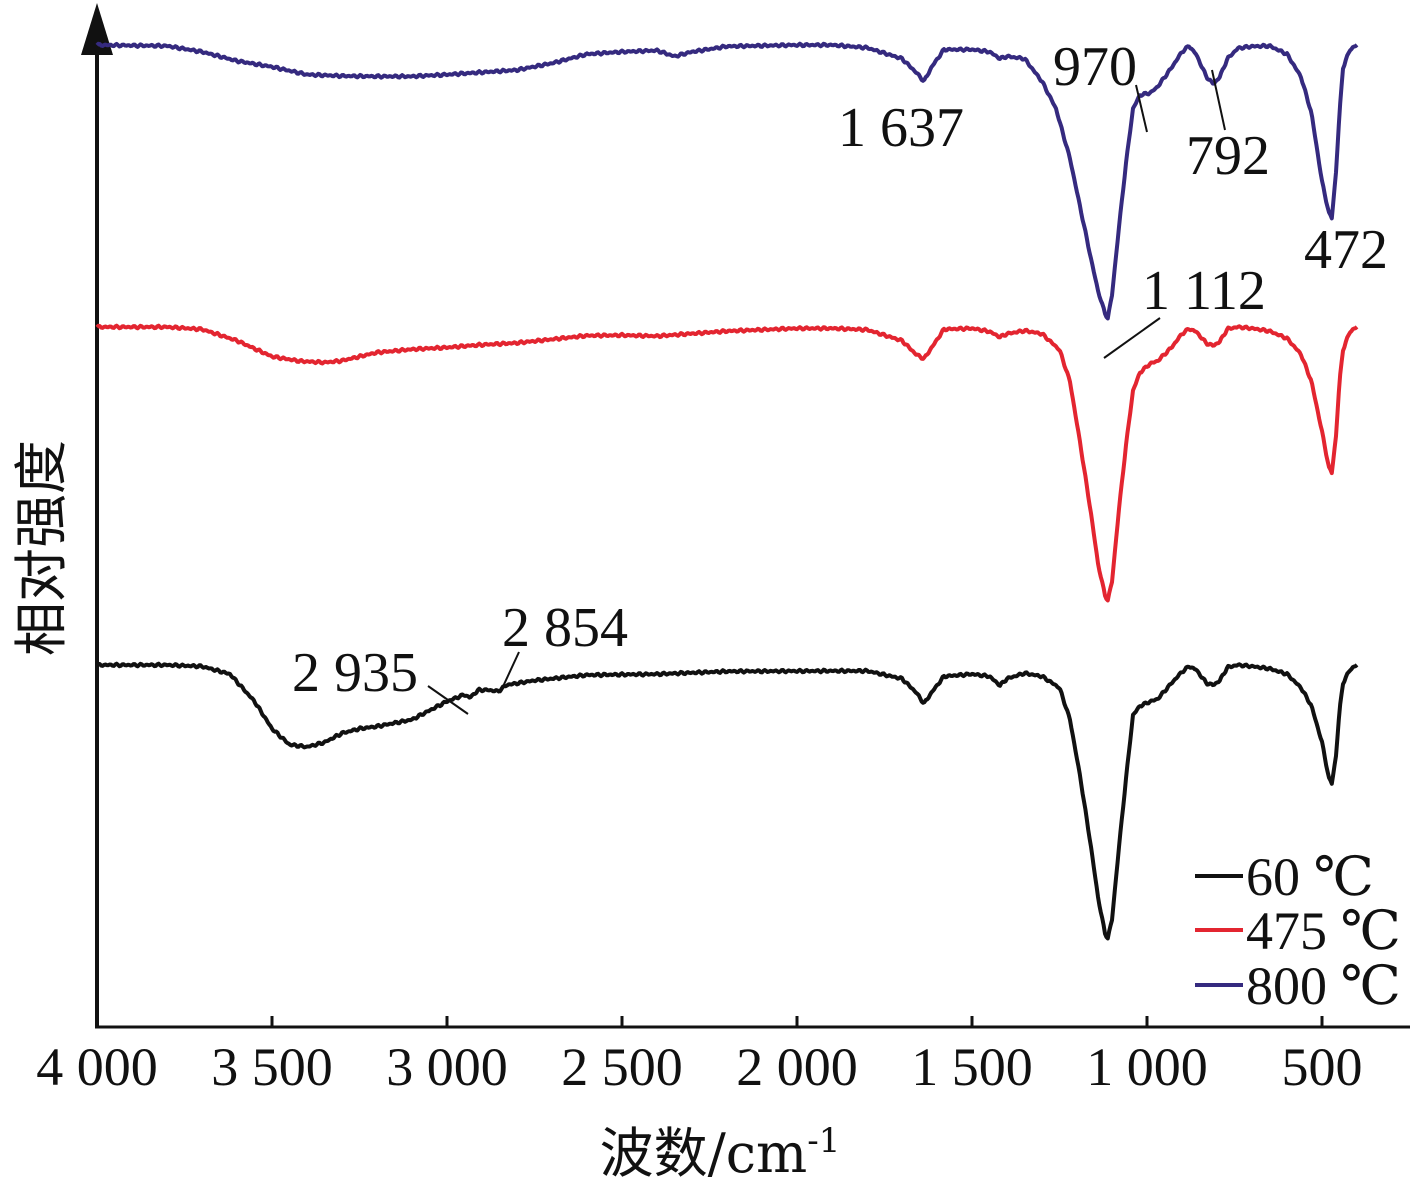 The image size is (1417, 1181). Describe the element at coordinates (1204, 291) in the screenshot. I see `peak-annotation: 1 112` at that location.